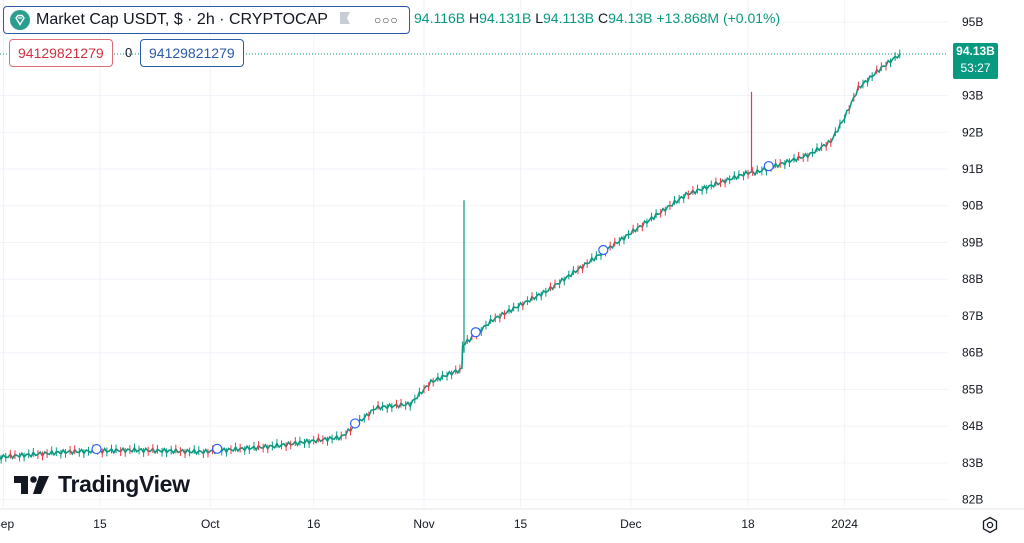  Describe the element at coordinates (972, 242) in the screenshot. I see `y-tick-label: 89B` at that location.